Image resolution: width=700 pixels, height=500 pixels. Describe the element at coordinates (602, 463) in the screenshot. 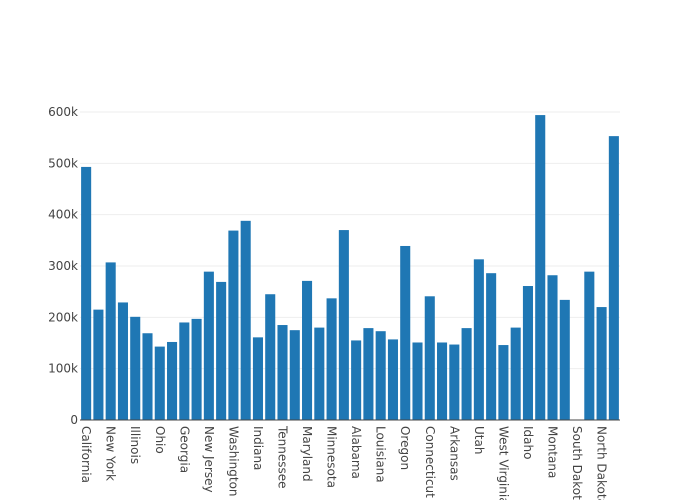

I see `x-tick-label: North Dakota` at that location.